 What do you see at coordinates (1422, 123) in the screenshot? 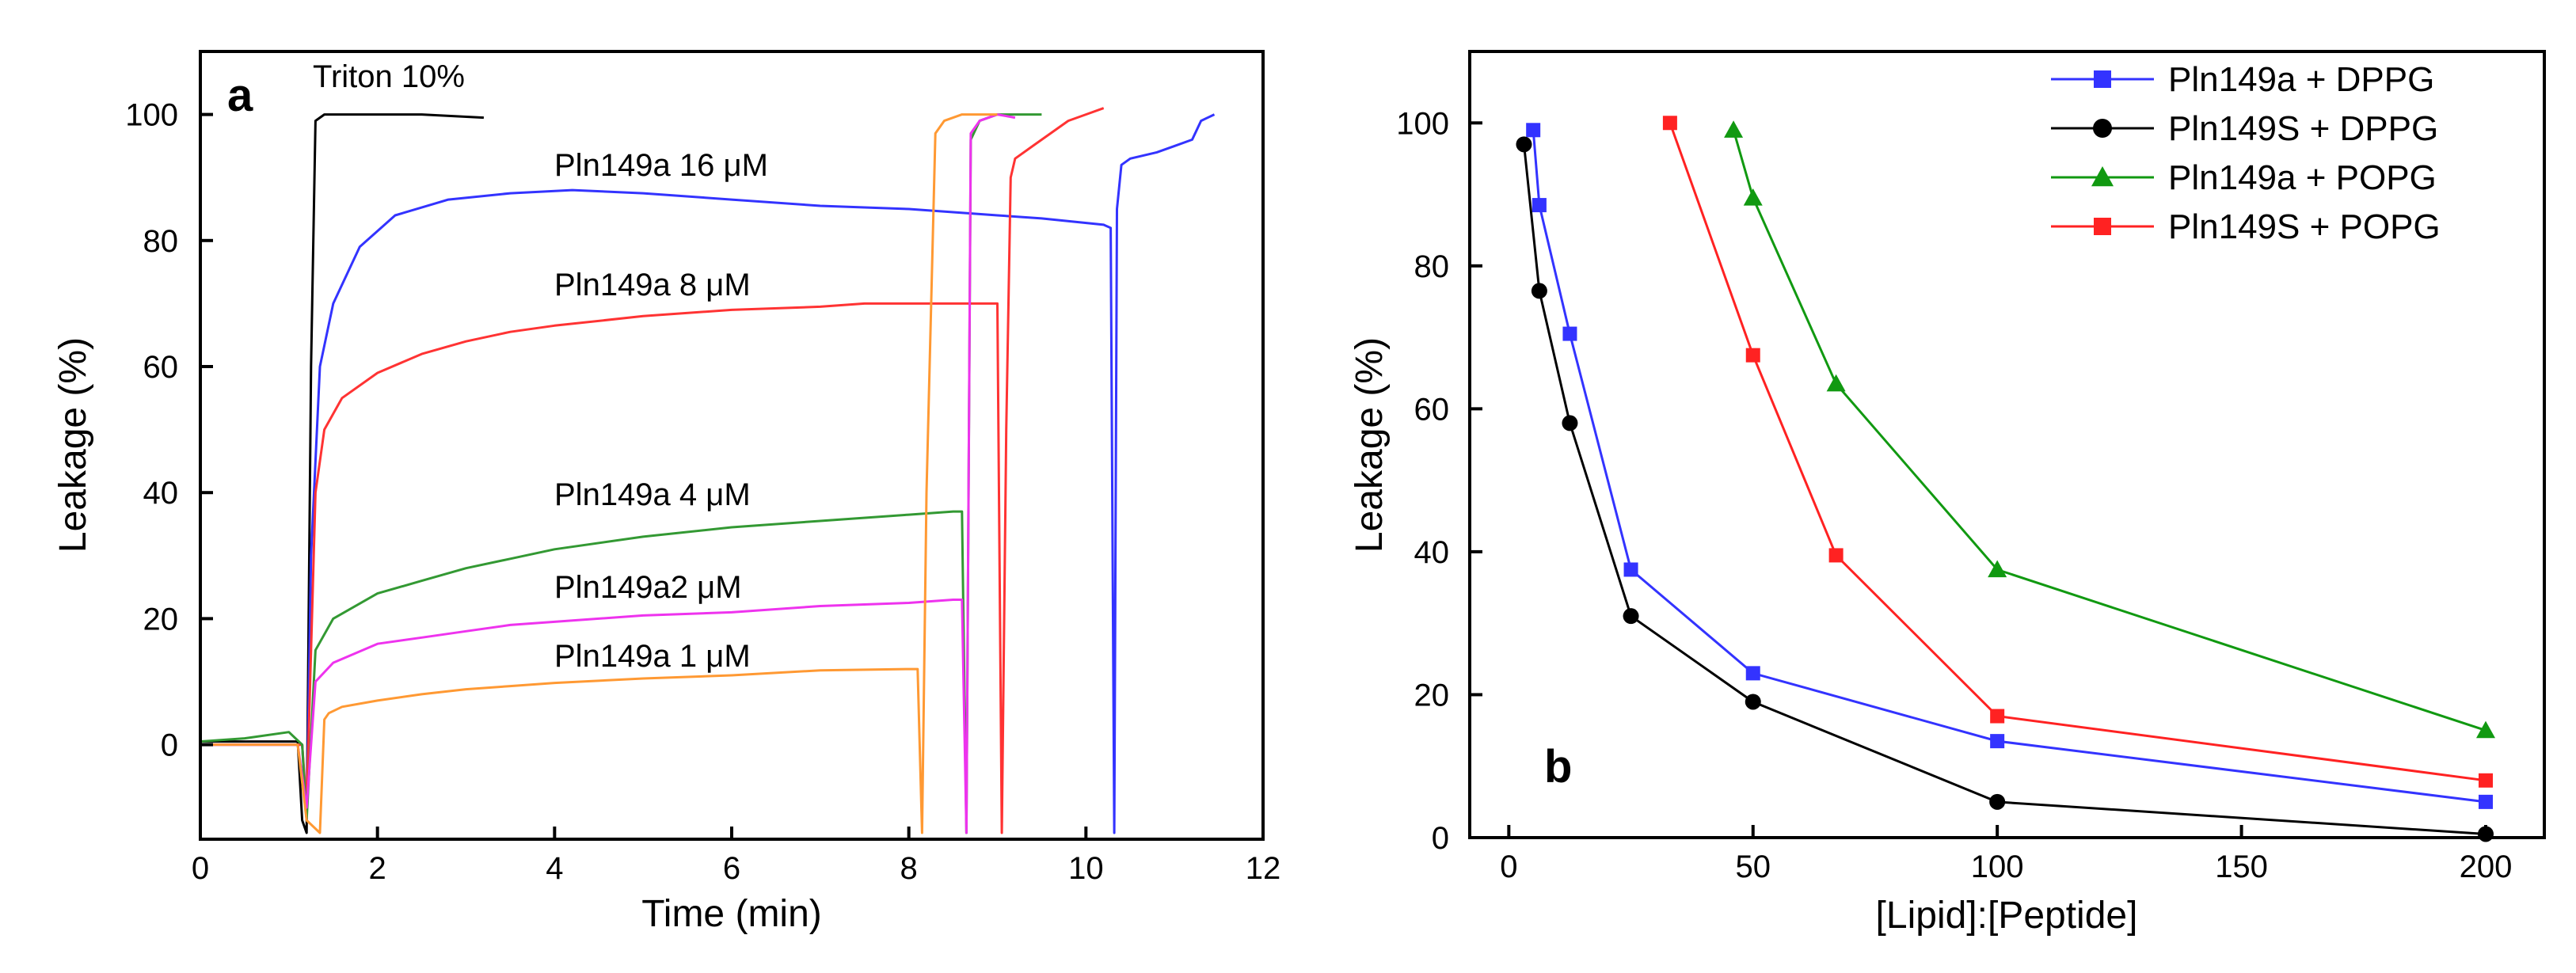
I see `panel-b-y-tick-label: 100` at bounding box center [1422, 123].